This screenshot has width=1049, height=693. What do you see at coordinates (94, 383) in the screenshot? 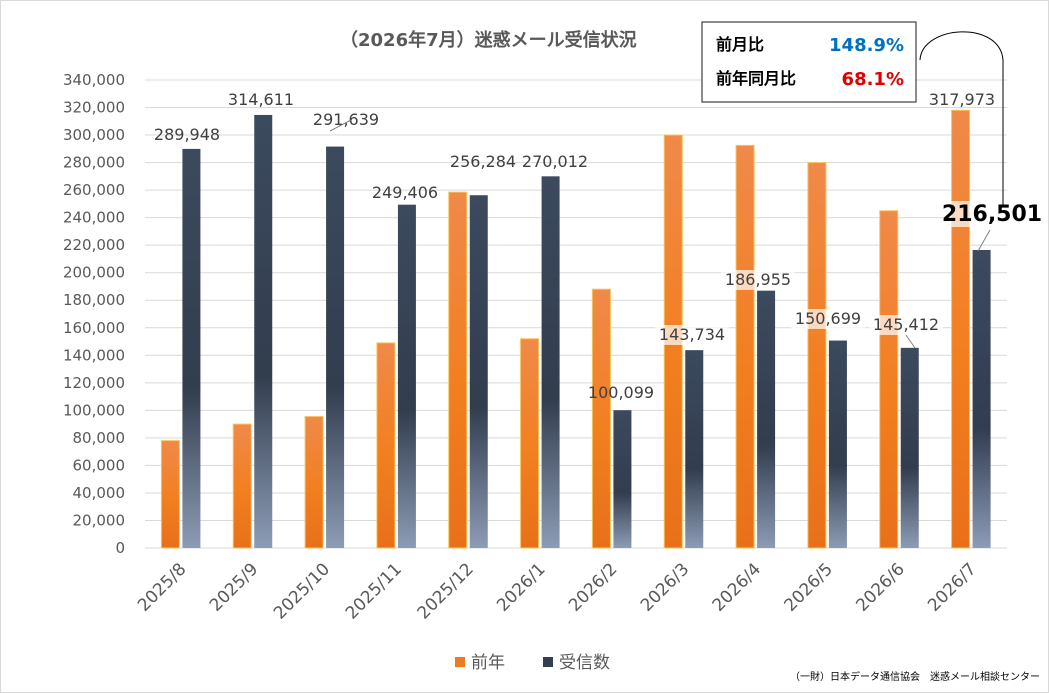
I see `y-tick-label: 120,000` at bounding box center [94, 383].